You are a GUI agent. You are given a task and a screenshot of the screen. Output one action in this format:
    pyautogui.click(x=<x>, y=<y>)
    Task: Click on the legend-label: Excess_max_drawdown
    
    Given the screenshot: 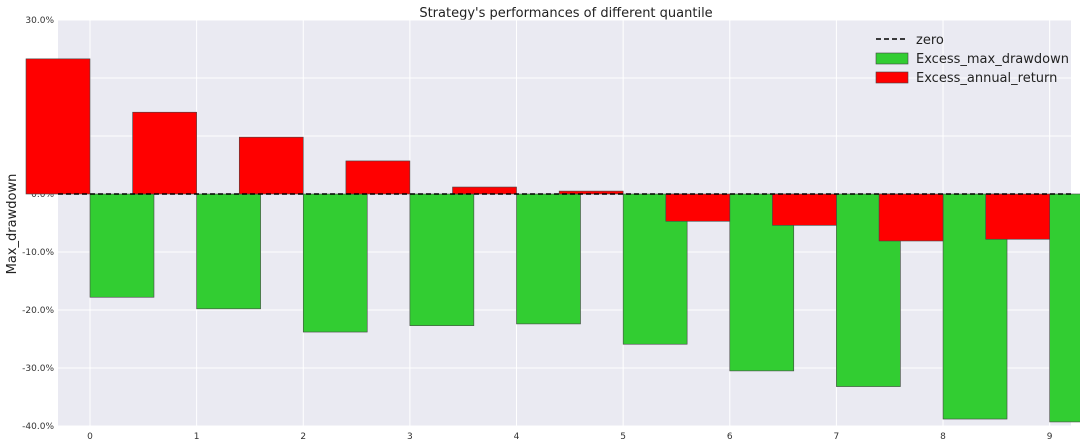 What is the action you would take?
    pyautogui.click(x=992, y=59)
    